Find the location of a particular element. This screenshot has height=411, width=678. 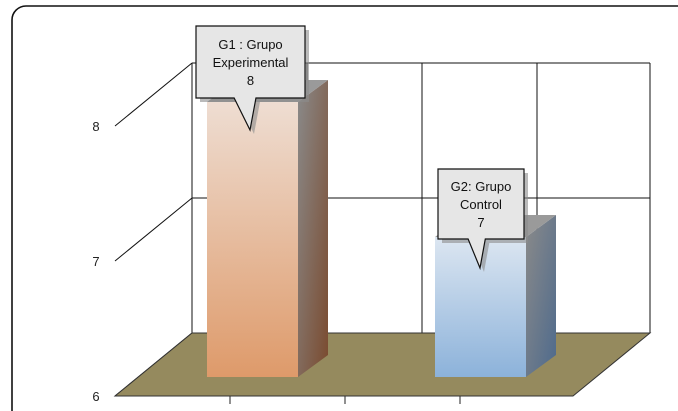

chart-floor is located at coordinates (382, 364).